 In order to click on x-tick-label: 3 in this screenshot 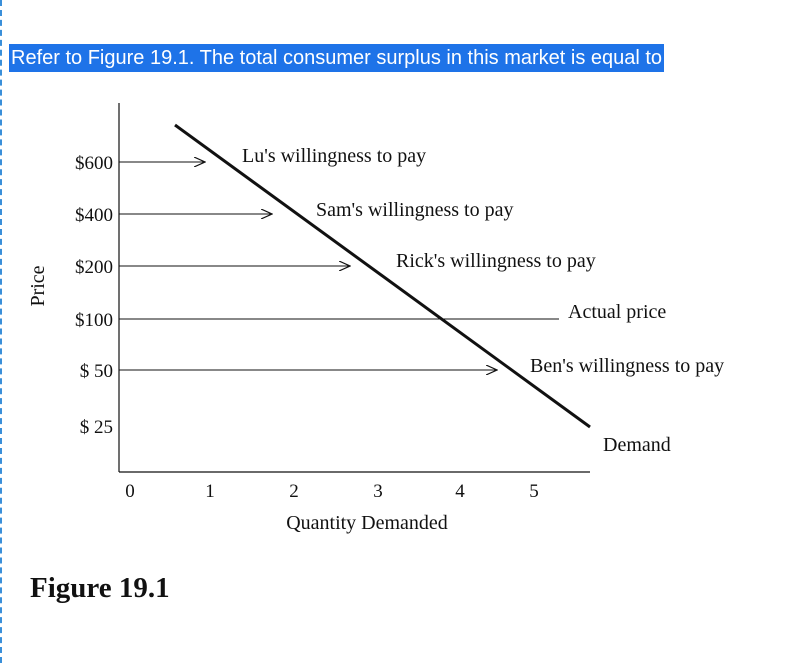, I will do `click(378, 491)`.